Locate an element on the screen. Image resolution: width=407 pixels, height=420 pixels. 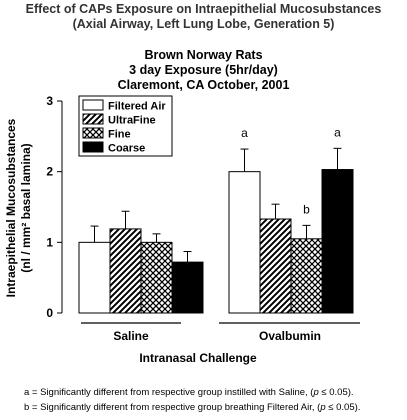
category-groups: Saline Ovalbumin is located at coordinates (220, 332).